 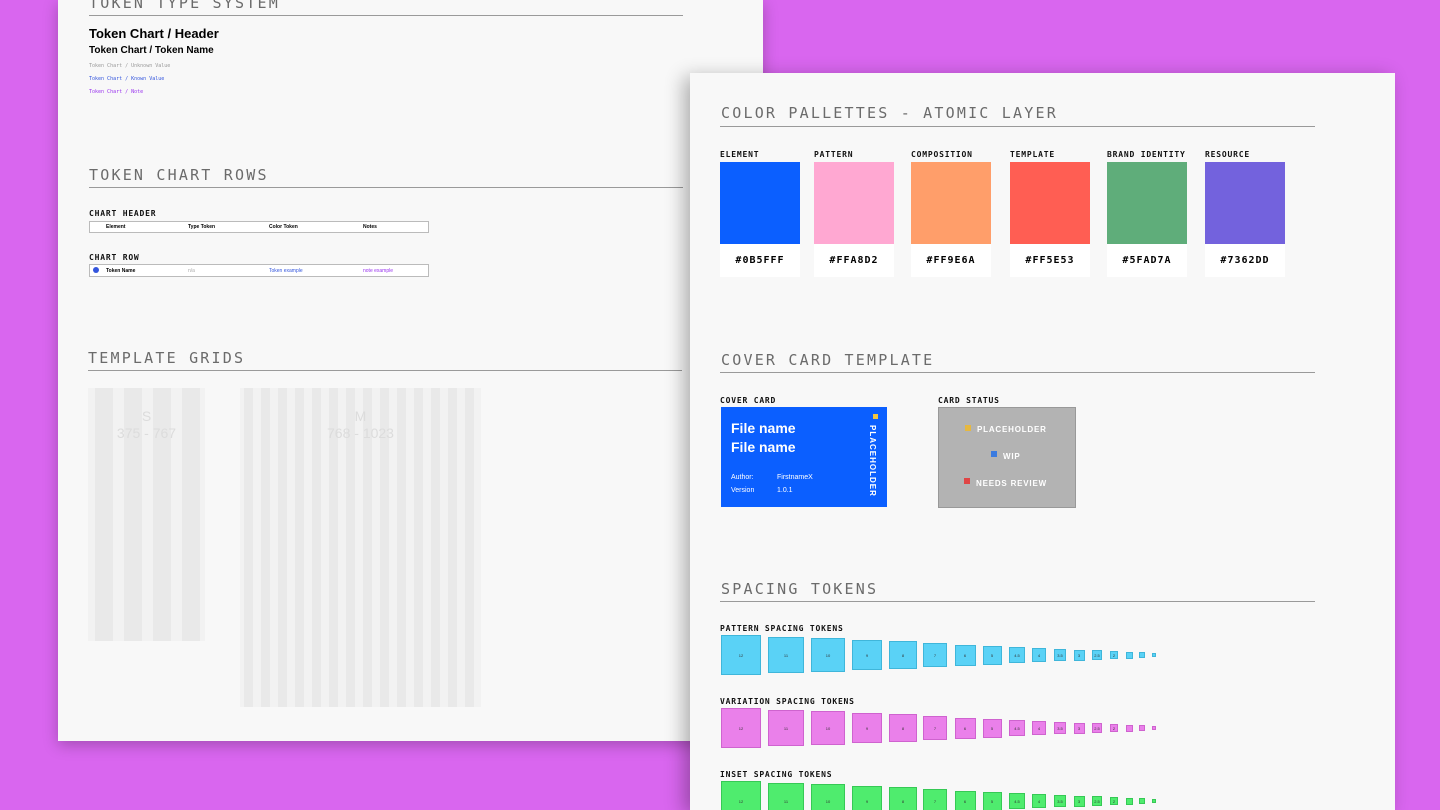 I want to click on grid-m: M 768 - 1023, so click(x=360, y=547).